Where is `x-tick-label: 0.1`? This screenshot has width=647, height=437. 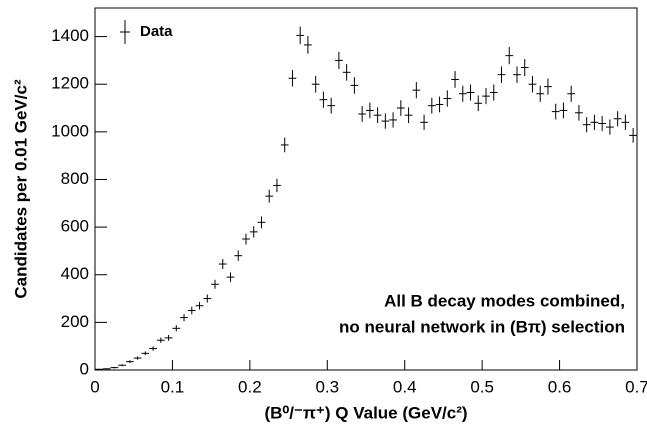
x-tick-label: 0.1 is located at coordinates (173, 386).